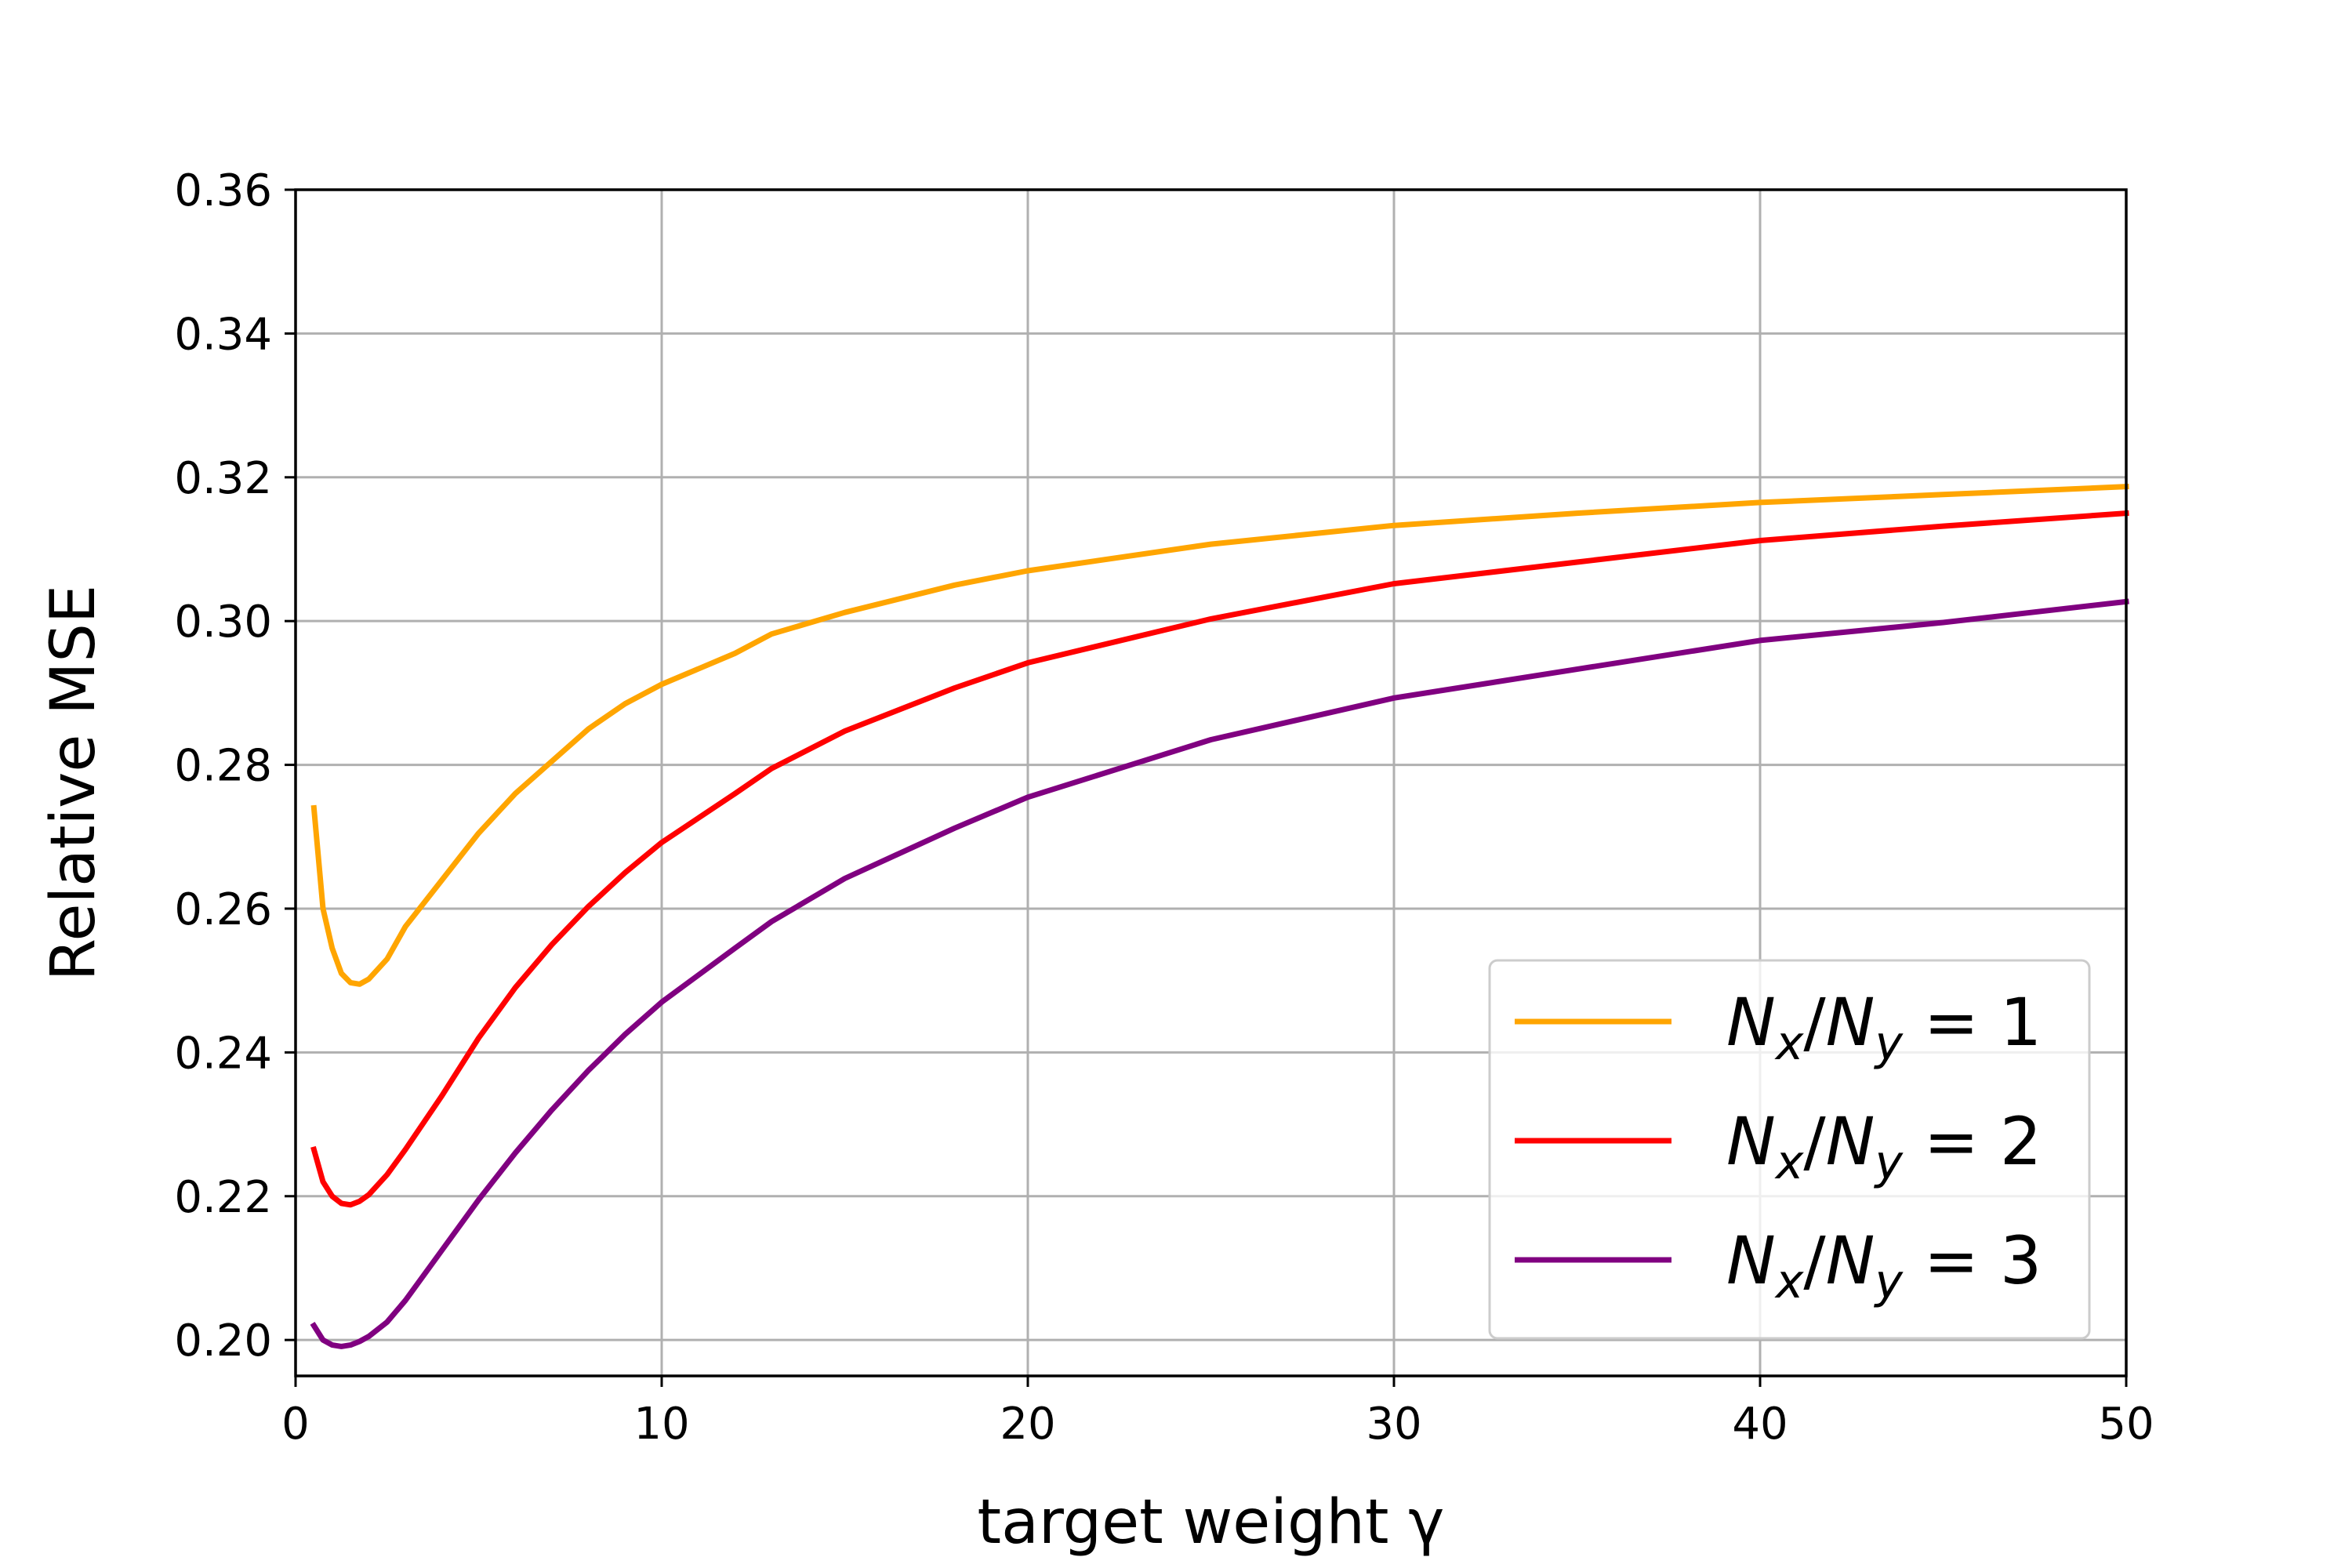 The height and width of the screenshot is (1568, 2352). I want to click on y-tick-label: 0.34, so click(223, 334).